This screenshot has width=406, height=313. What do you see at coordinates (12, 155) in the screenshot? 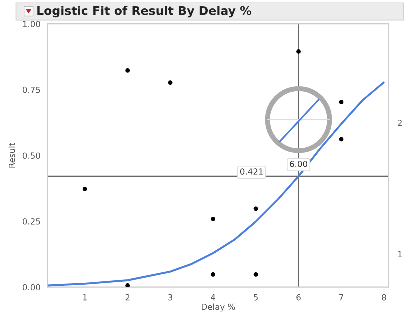
I see `y-axis-title: Result` at bounding box center [12, 155].